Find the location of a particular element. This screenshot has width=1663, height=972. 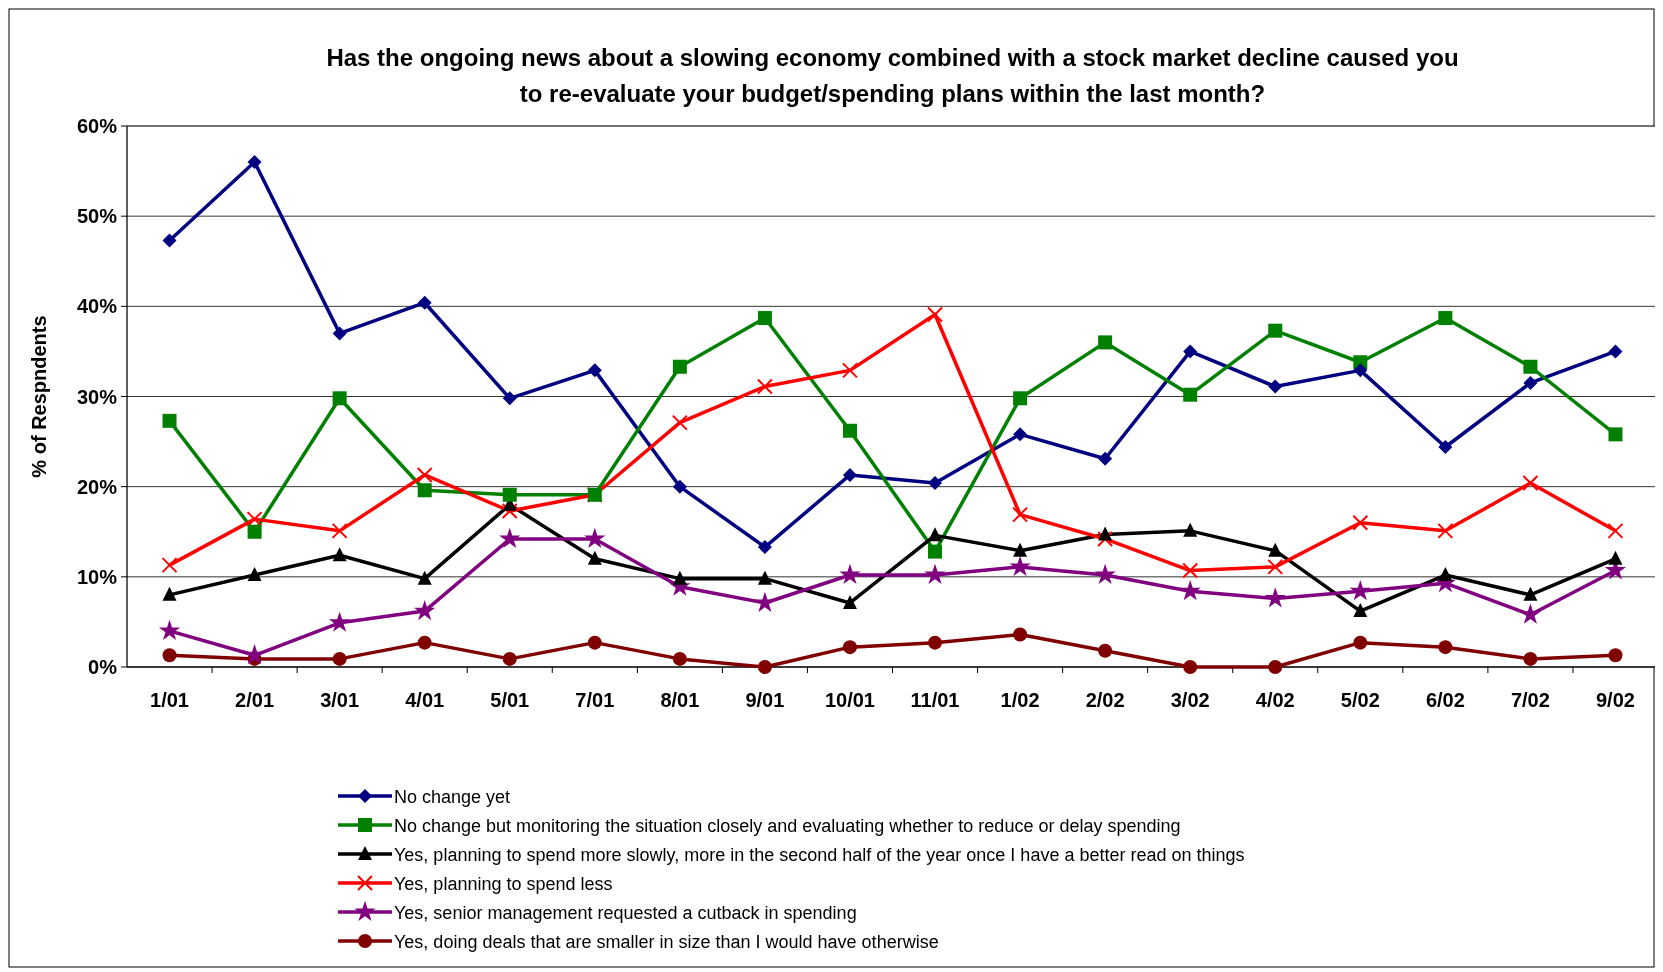

x-tick-label: 2/02 is located at coordinates (1105, 700).